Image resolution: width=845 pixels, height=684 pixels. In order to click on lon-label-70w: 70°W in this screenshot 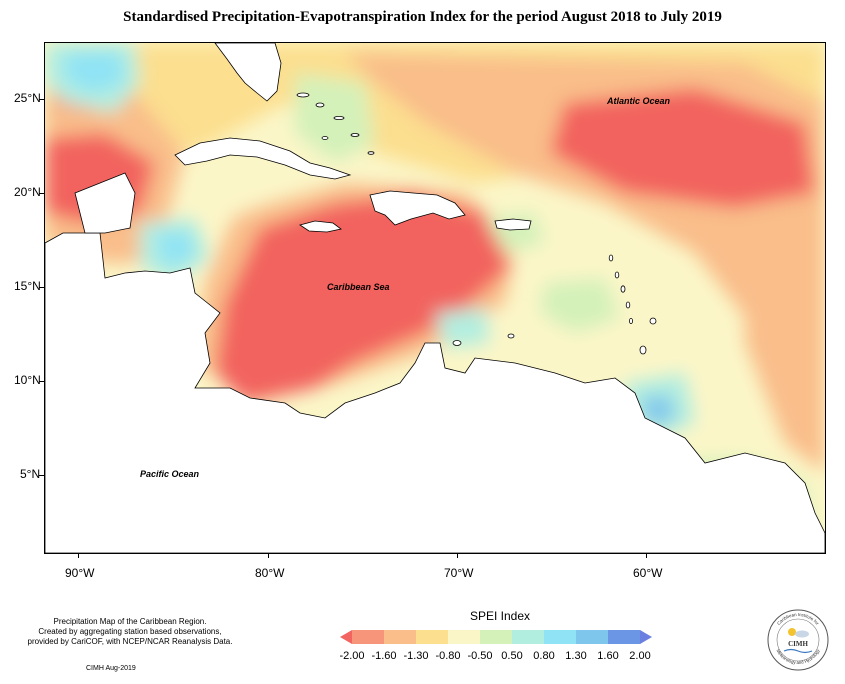, I will do `click(459, 573)`.